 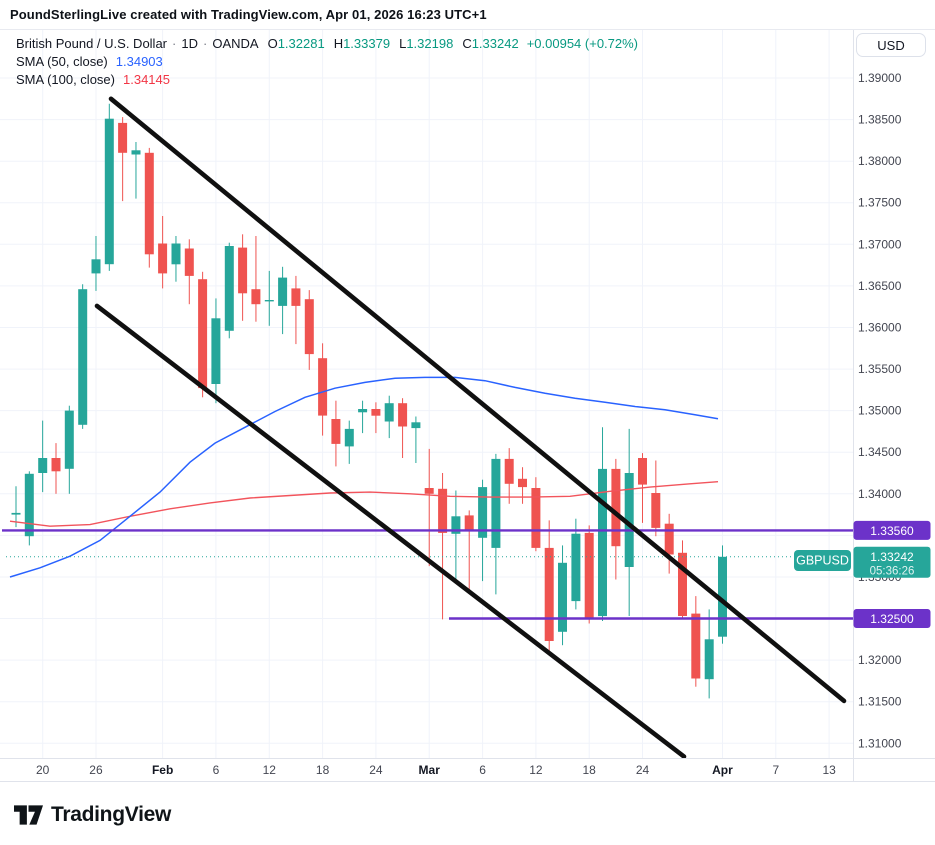 What do you see at coordinates (162, 770) in the screenshot?
I see `time-tick-label: Feb` at bounding box center [162, 770].